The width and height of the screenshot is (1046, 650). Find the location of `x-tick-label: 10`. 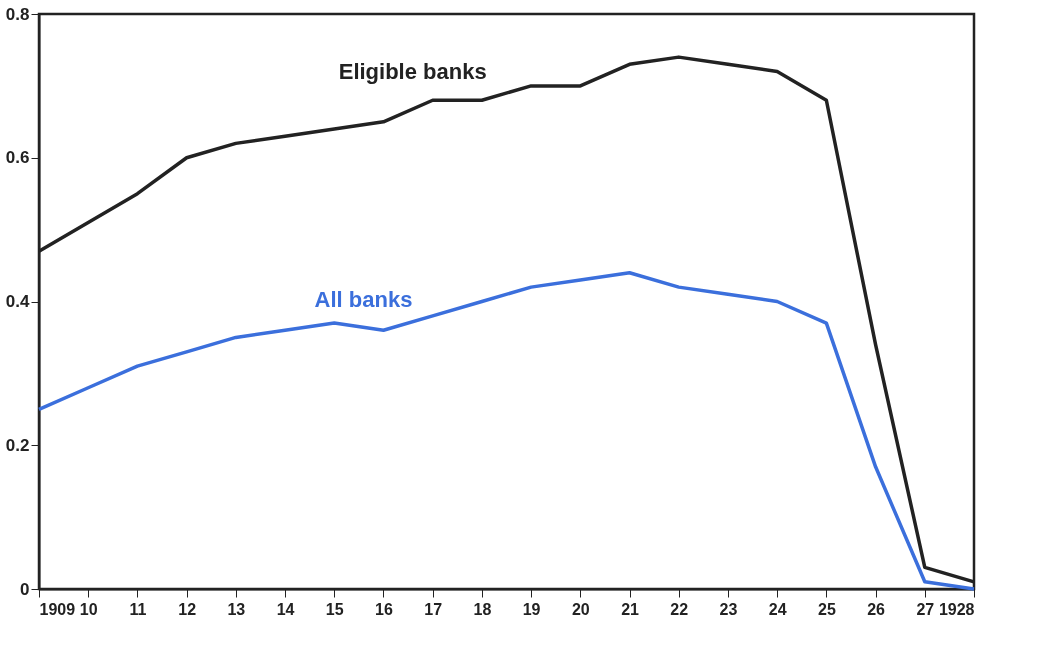

x-tick-label: 10 is located at coordinates (88, 609).